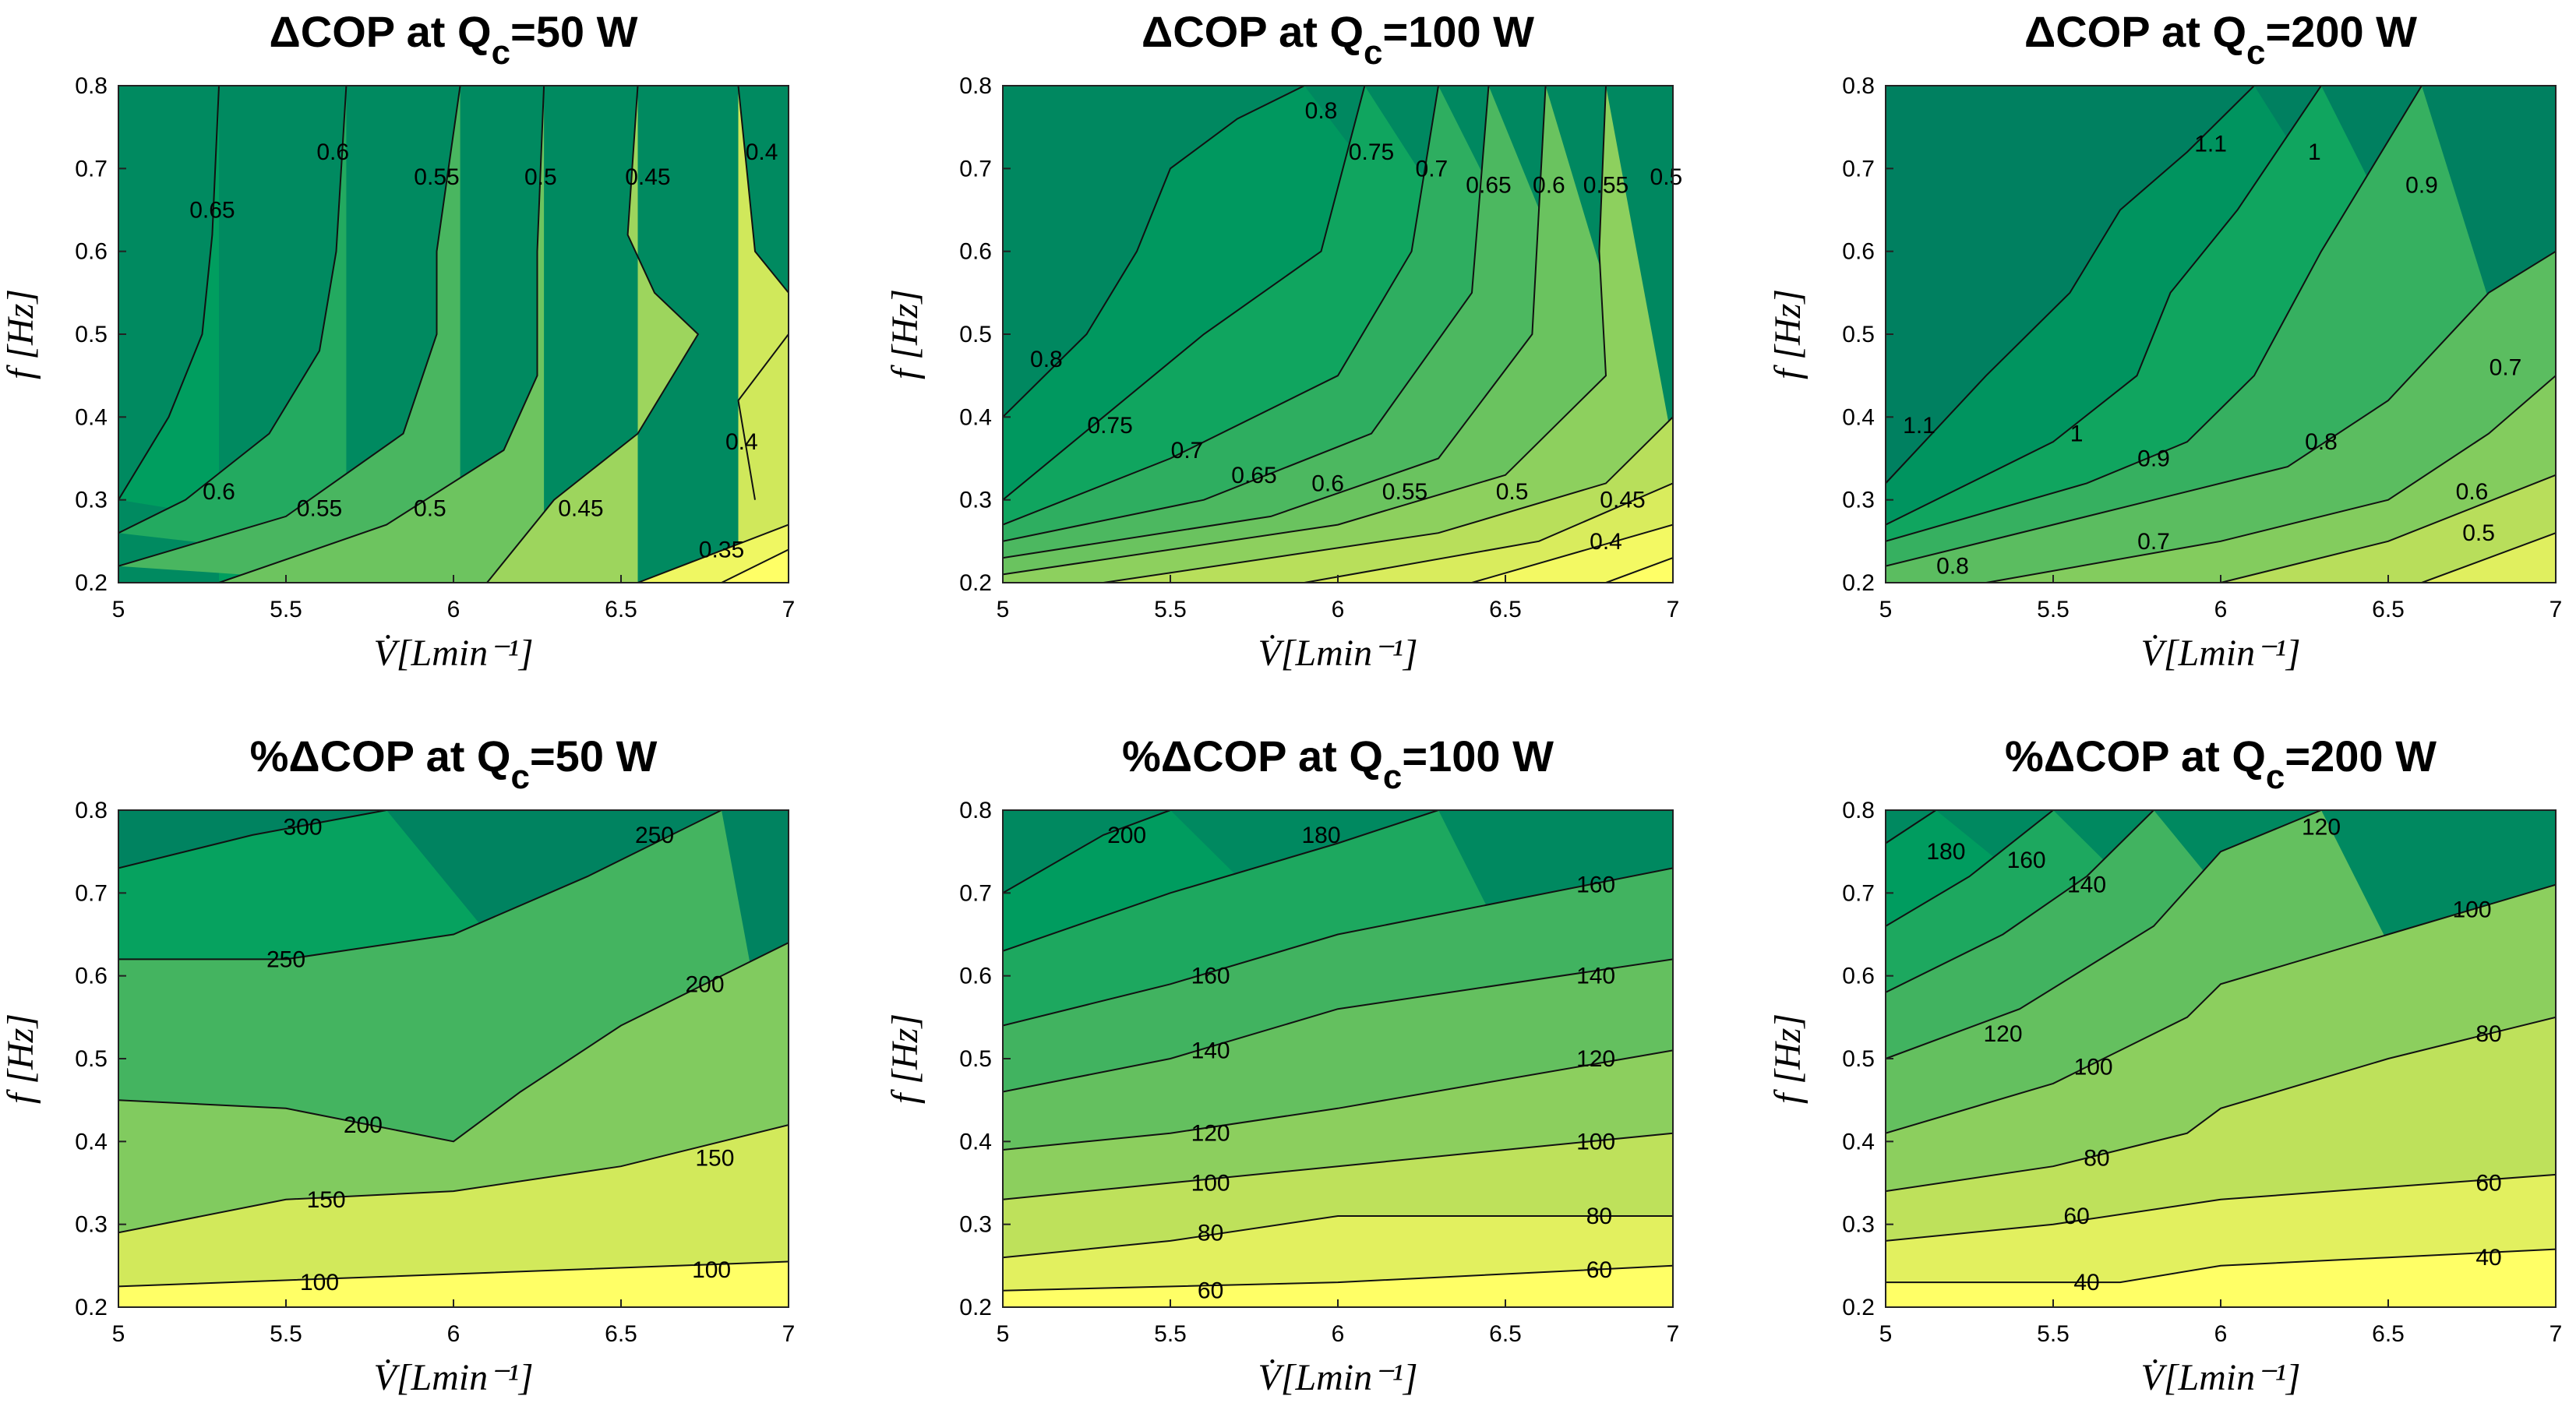  I want to click on contour-label: 60, so click(2488, 1184).